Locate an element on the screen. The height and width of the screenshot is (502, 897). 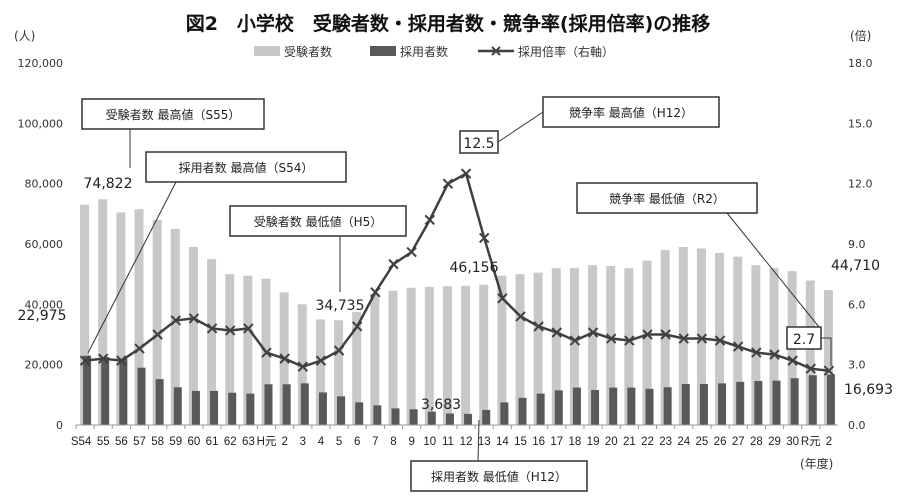
legend: 受験者数 採用者数 採用倍率（右軸） is located at coordinates (434, 51).